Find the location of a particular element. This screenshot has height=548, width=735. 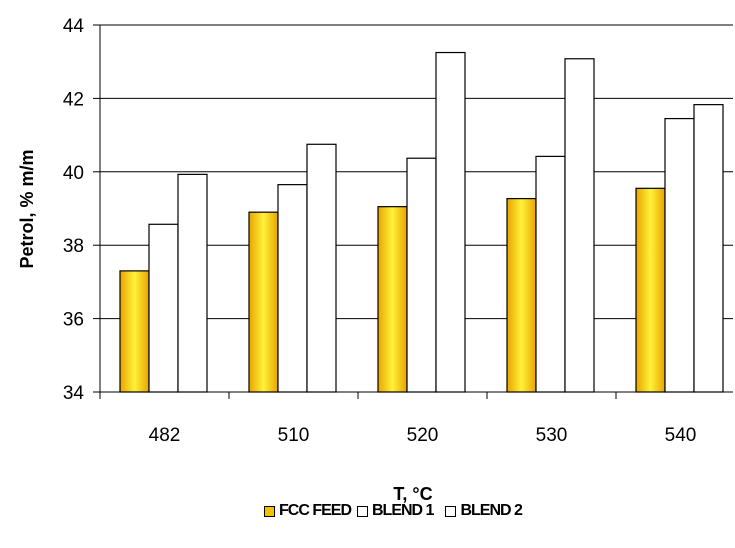

legend-label-blend-1: BLEND 1 is located at coordinates (403, 510).